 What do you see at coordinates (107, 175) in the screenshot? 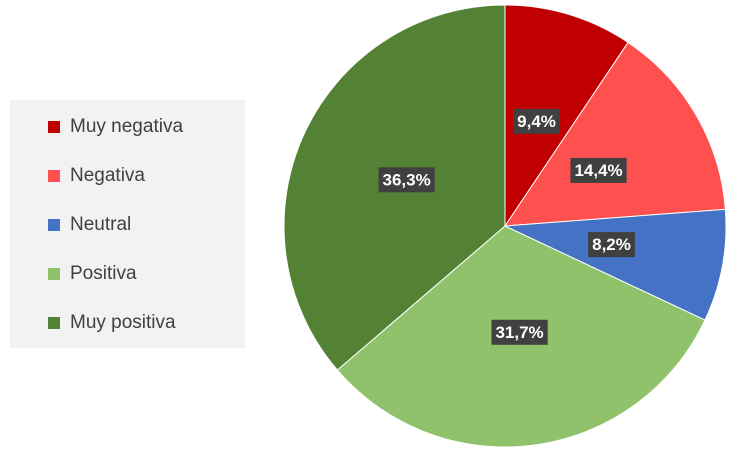
I see `legend-label: Negativa` at bounding box center [107, 175].